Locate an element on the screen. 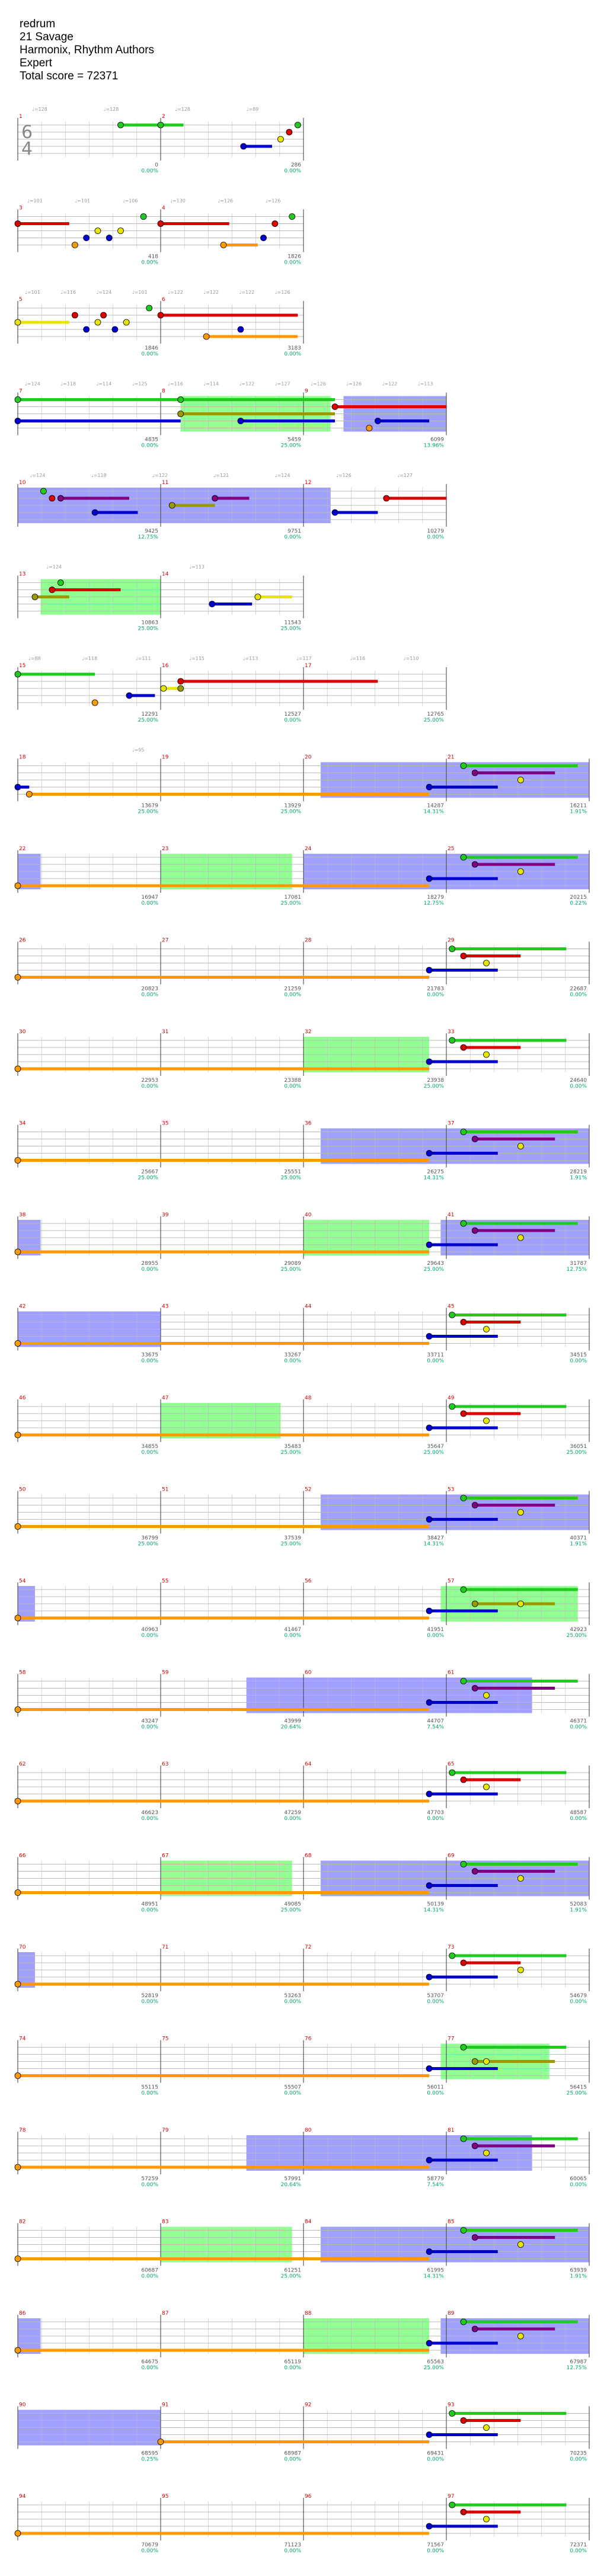  measure-number: 91 is located at coordinates (165, 2405).